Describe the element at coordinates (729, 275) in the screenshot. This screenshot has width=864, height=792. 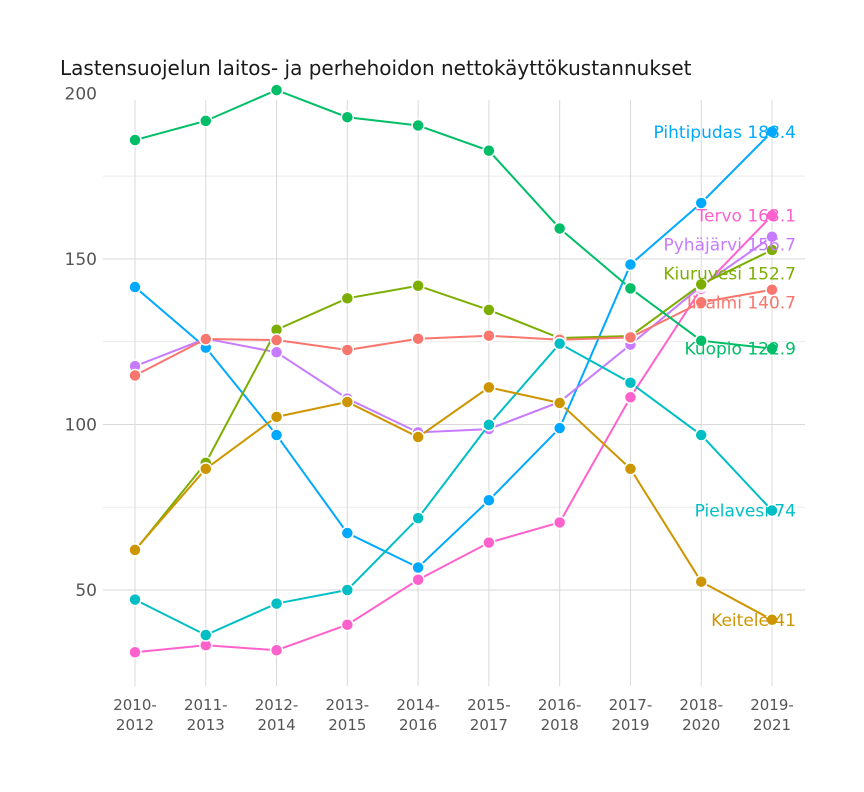
I see `series-end-label: Kiuruvesi 152.7` at that location.